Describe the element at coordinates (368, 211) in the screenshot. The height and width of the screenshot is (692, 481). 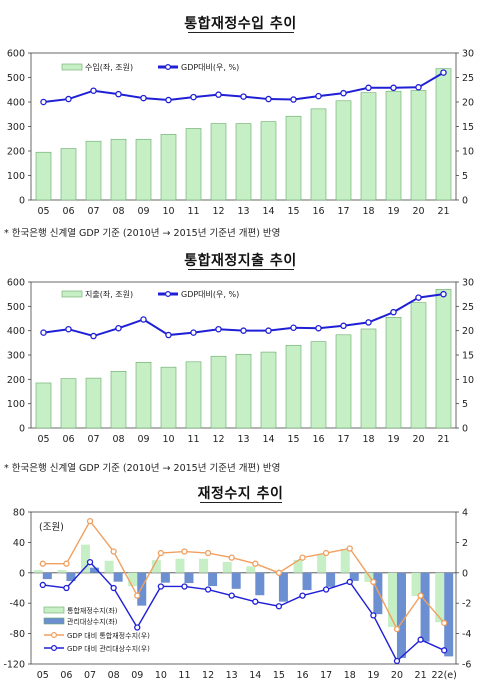
I see `c1-x-tick-label: 18` at that location.